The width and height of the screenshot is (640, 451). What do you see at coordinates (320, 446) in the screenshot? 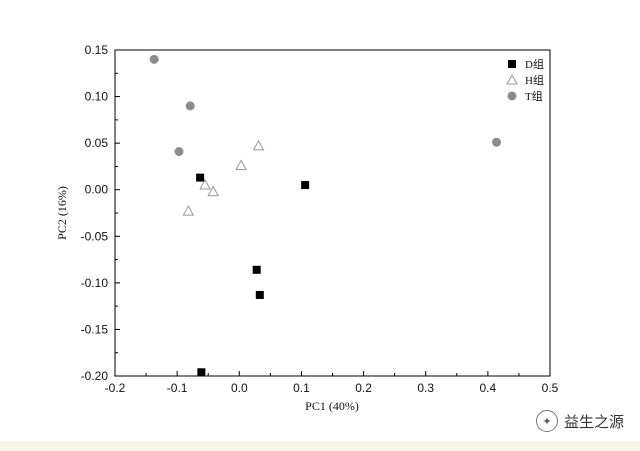
I see `bottom-strip` at bounding box center [320, 446].